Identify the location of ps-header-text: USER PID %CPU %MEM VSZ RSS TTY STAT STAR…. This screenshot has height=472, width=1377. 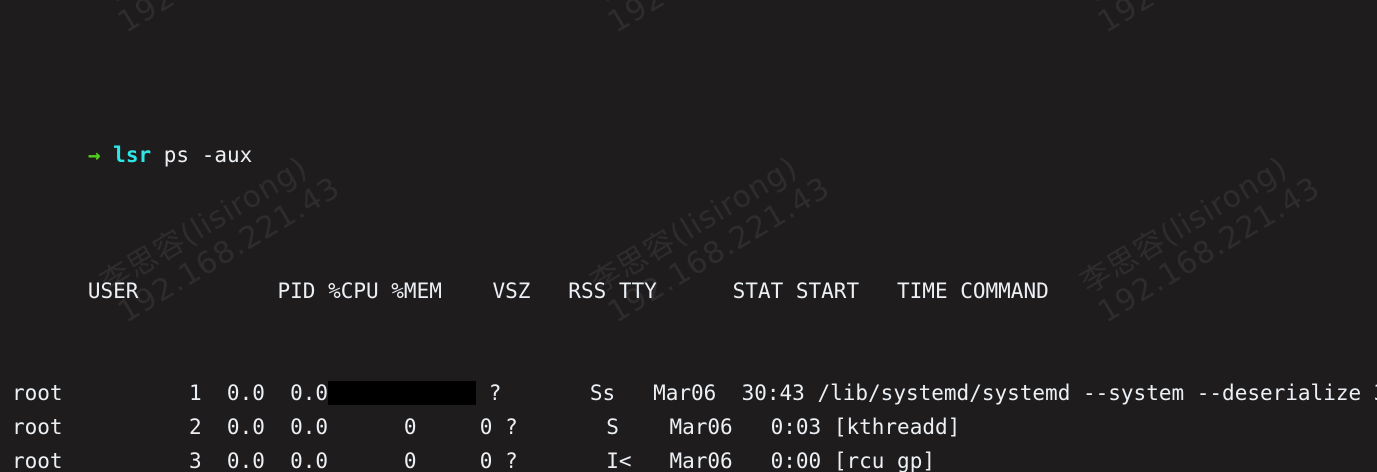
(568, 291).